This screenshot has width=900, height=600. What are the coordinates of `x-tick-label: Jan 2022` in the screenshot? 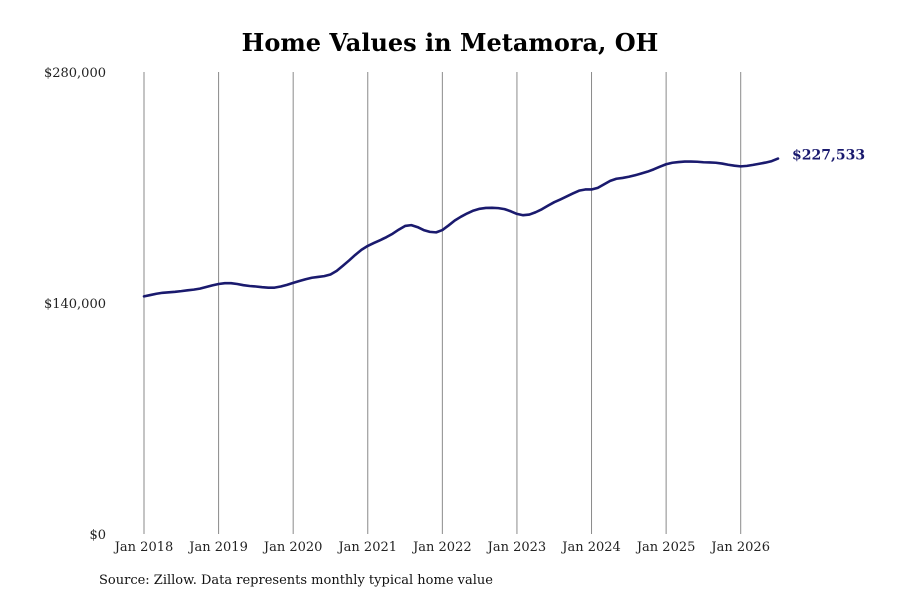 It's located at (441, 547).